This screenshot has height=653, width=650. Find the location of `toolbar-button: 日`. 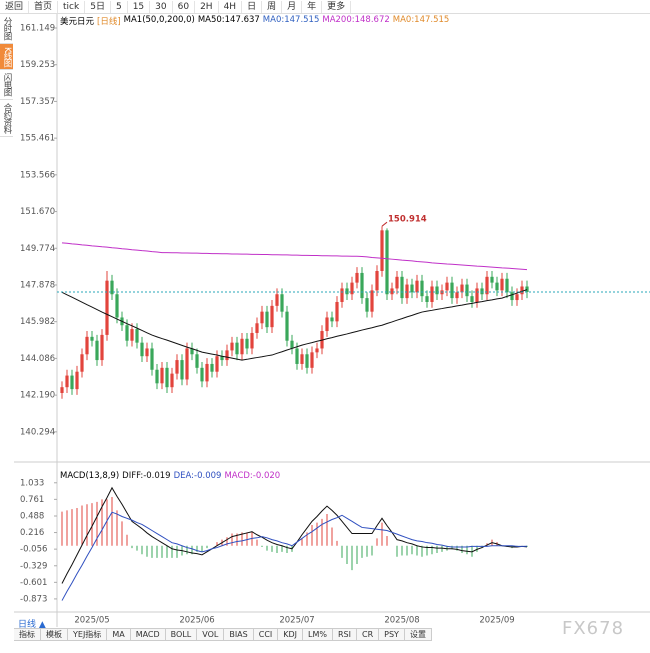

toolbar-button: 日 is located at coordinates (252, 6).